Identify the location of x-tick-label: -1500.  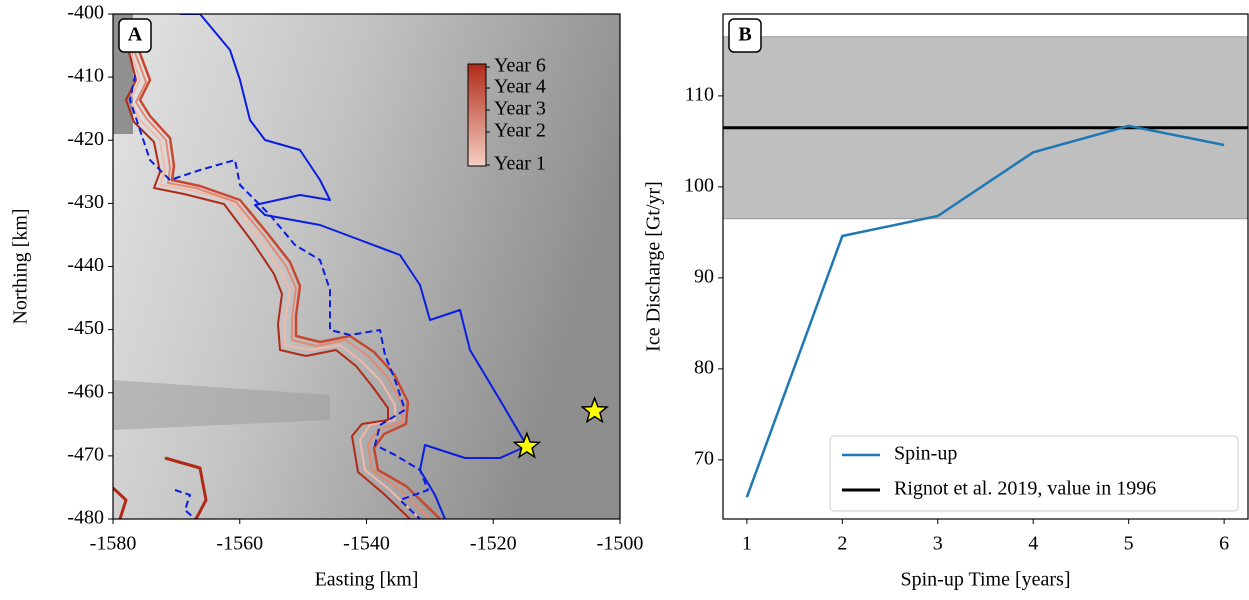
(620, 544).